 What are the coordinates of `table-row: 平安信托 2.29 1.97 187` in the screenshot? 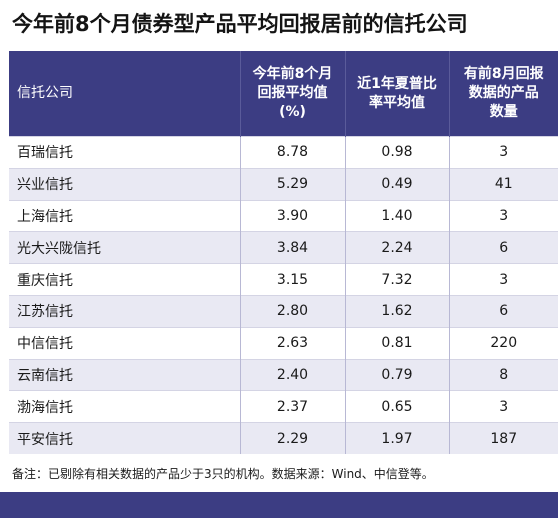 It's located at (283, 438).